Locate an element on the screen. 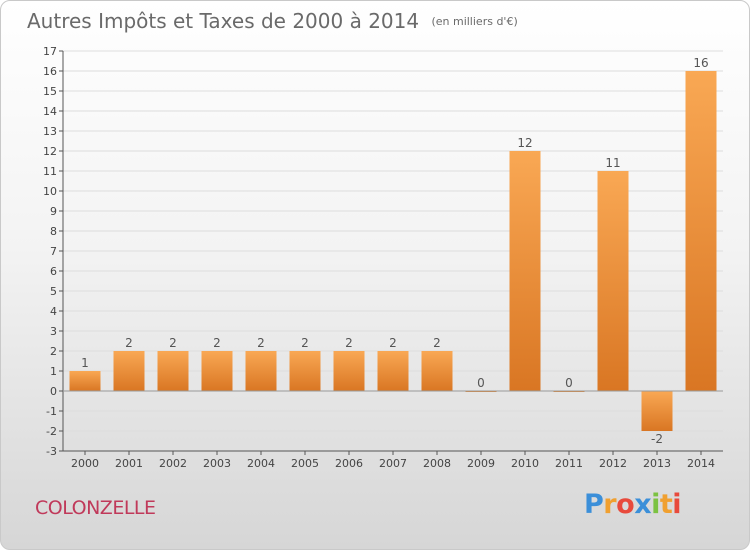  y-tick-label: 11 is located at coordinates (50, 171).